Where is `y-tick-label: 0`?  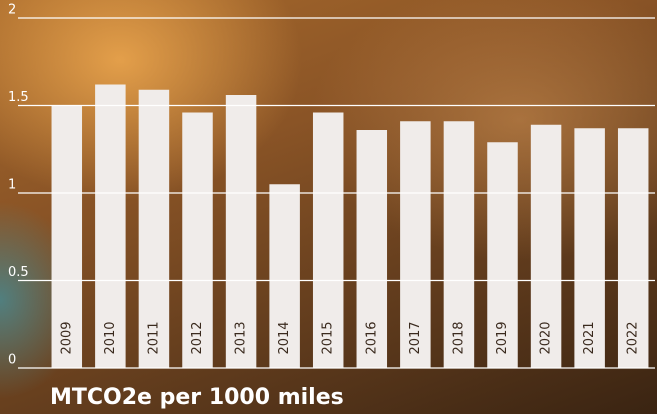
y-tick-label: 0 is located at coordinates (12, 360).